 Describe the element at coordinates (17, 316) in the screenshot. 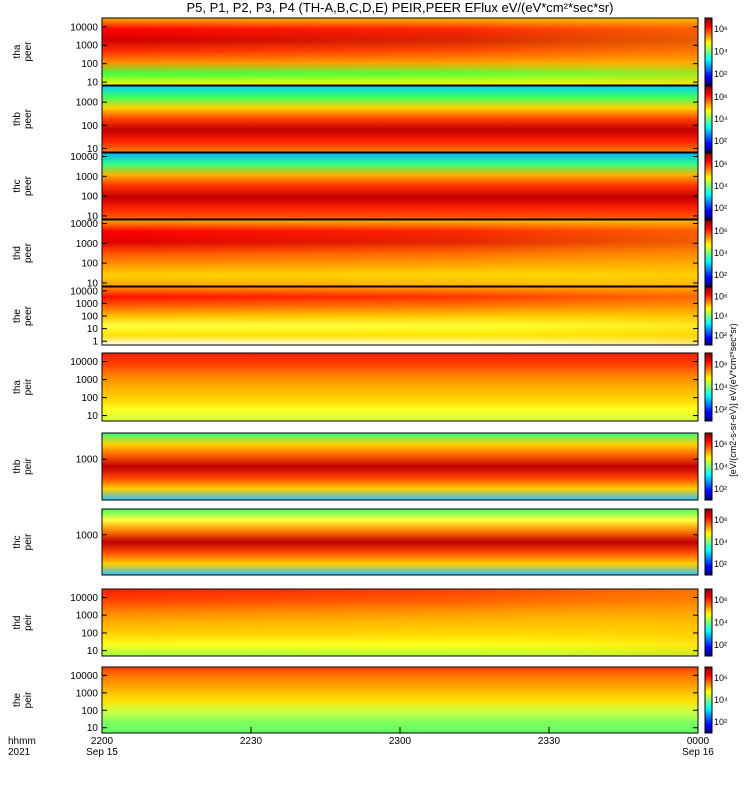

I see `y-label-probe: the` at that location.